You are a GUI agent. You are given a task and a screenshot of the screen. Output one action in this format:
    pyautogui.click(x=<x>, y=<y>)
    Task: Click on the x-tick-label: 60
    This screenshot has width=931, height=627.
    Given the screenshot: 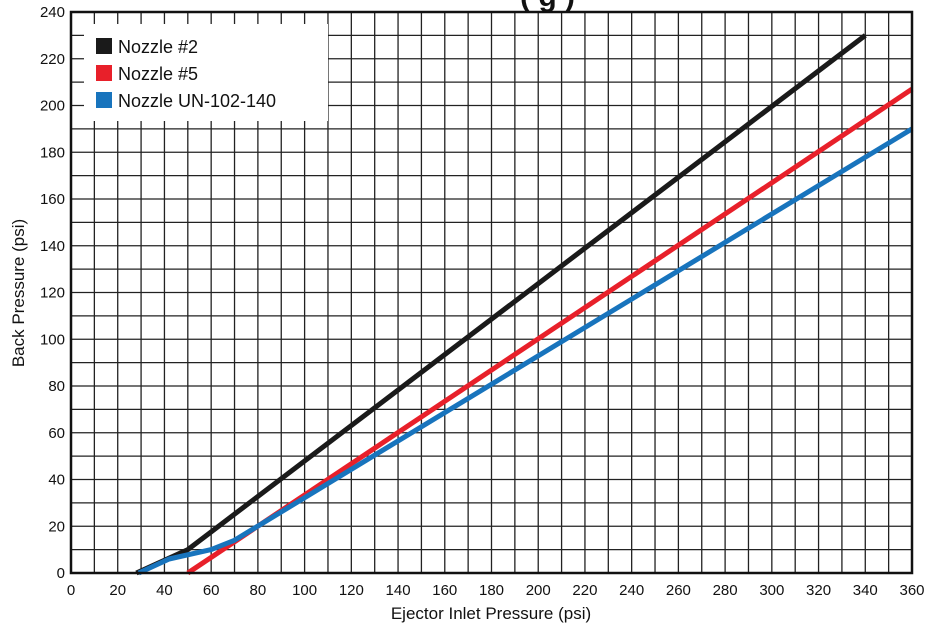 What is the action you would take?
    pyautogui.click(x=211, y=590)
    